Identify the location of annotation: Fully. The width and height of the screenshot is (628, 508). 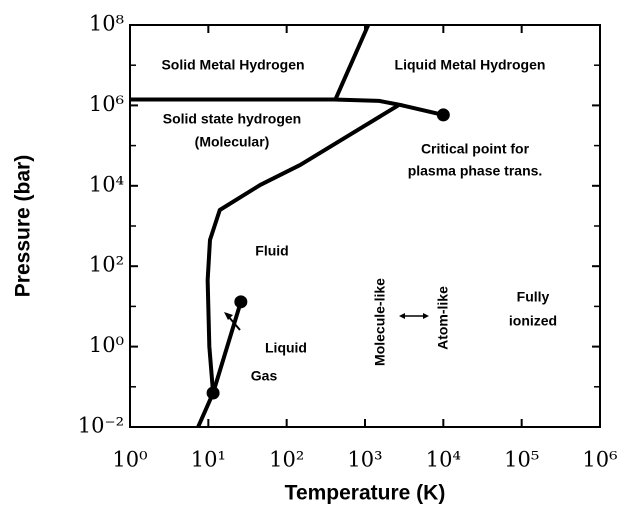
(533, 297).